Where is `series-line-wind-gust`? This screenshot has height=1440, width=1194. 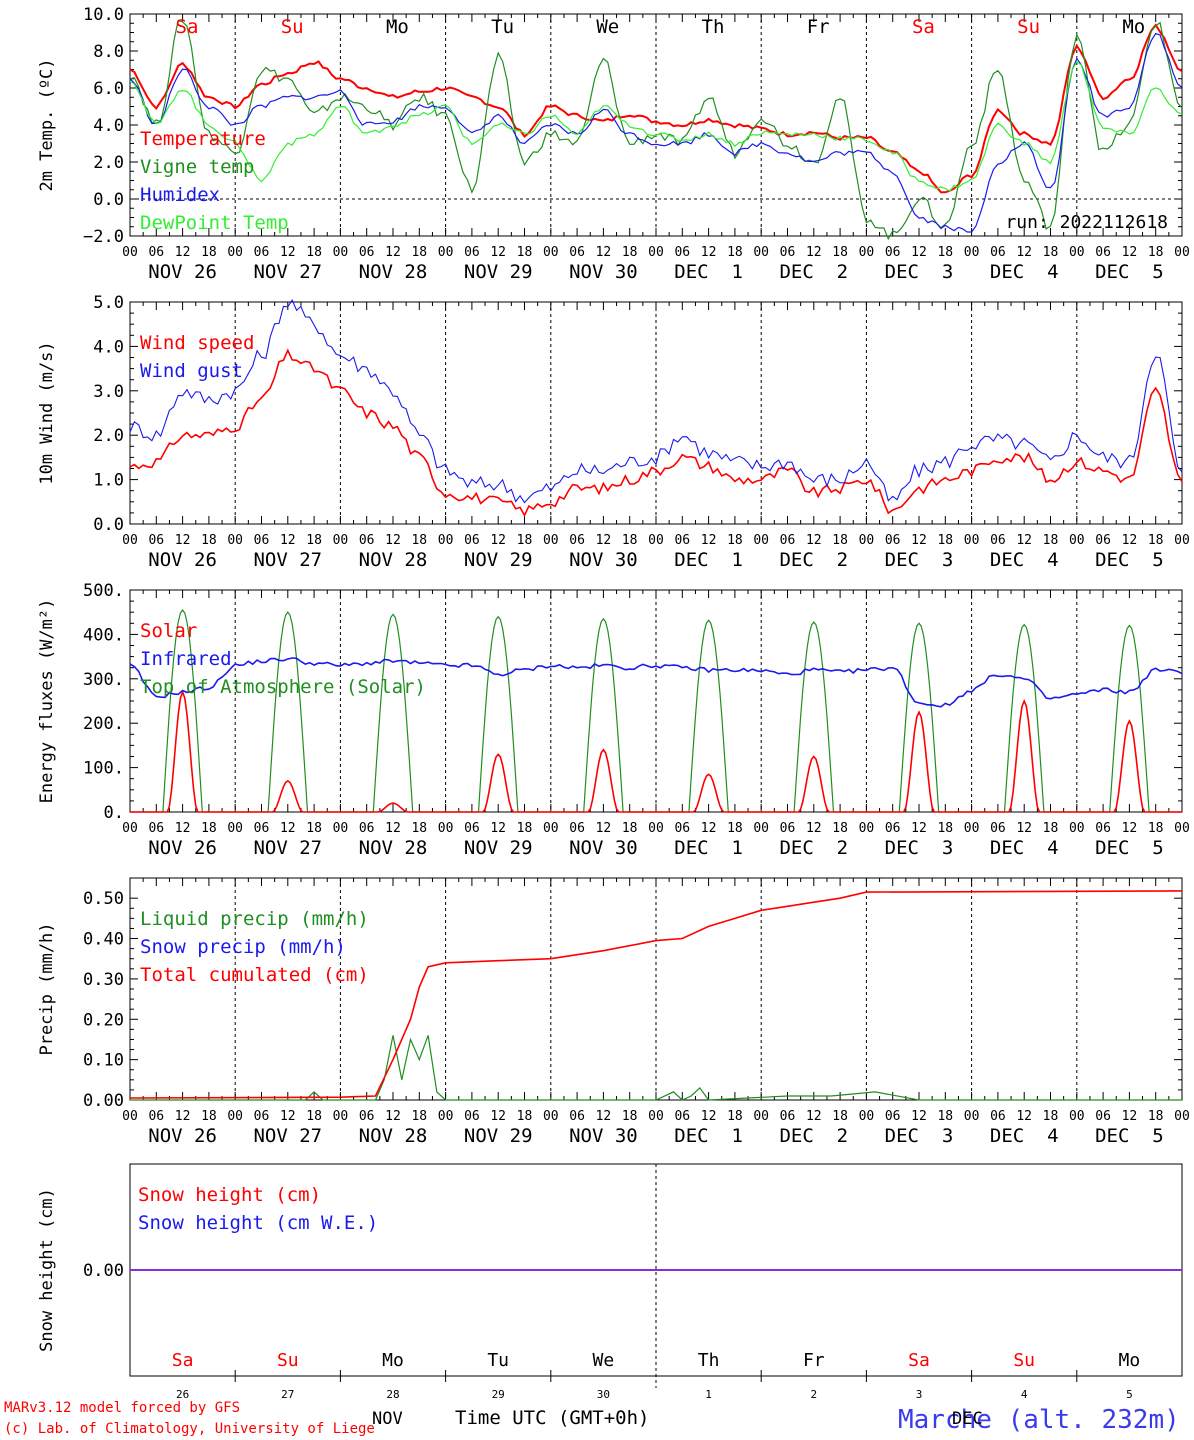
series-line-wind-gust is located at coordinates (656, 401).